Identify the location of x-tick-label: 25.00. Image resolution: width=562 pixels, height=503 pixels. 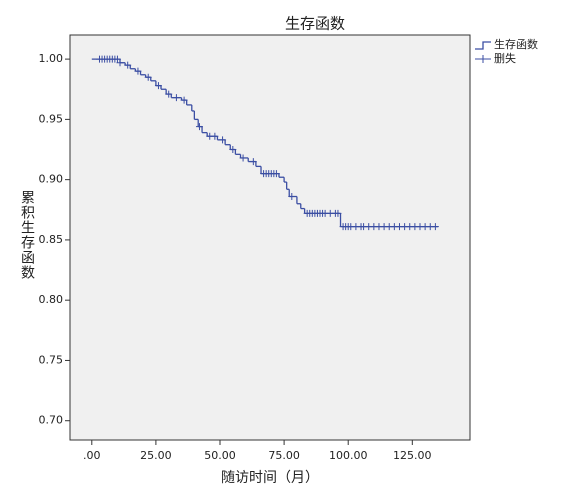
(156, 455).